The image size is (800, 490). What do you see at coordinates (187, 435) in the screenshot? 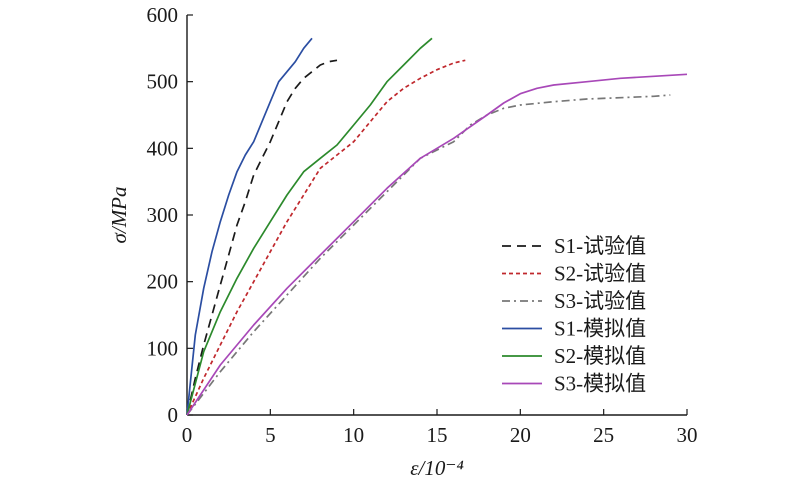
I see `x-tick-label: 0` at bounding box center [187, 435].